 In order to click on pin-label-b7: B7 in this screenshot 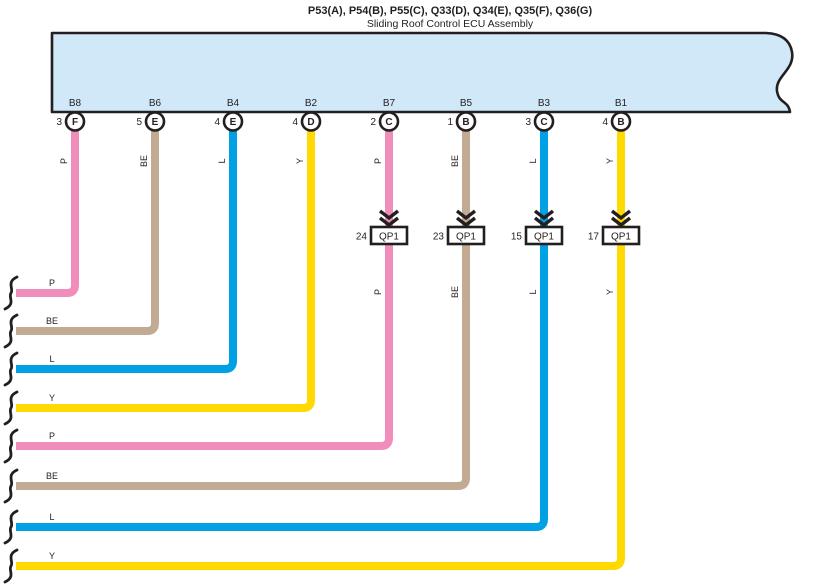, I will do `click(389, 103)`.